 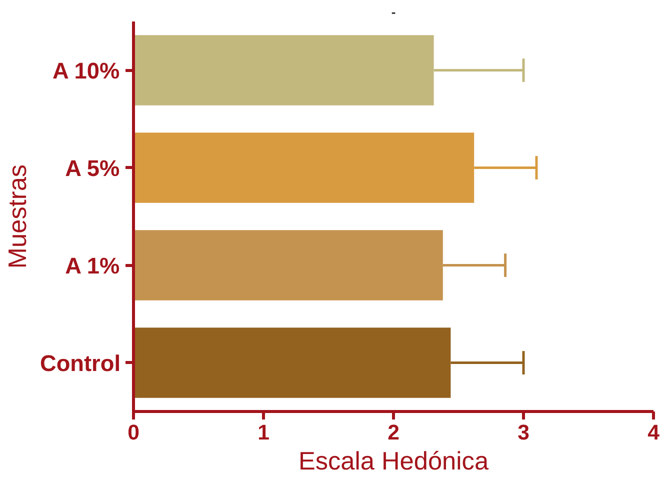 I want to click on x-tick-label: 0, so click(x=134, y=432).